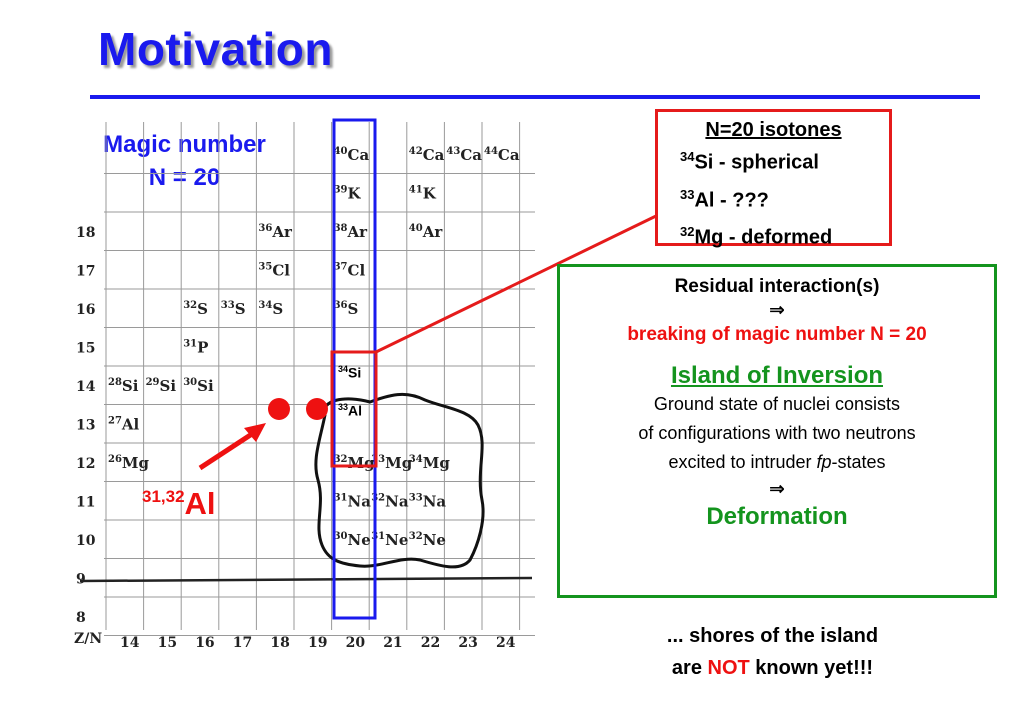  What do you see at coordinates (777, 375) in the screenshot?
I see `island-of-inversion-title: Island of Inversion` at bounding box center [777, 375].